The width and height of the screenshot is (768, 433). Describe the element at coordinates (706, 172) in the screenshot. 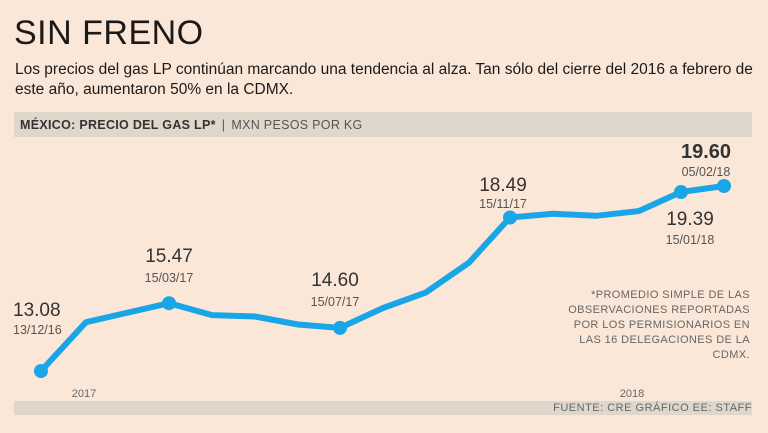

I see `data-date-label: 05/02/18` at that location.